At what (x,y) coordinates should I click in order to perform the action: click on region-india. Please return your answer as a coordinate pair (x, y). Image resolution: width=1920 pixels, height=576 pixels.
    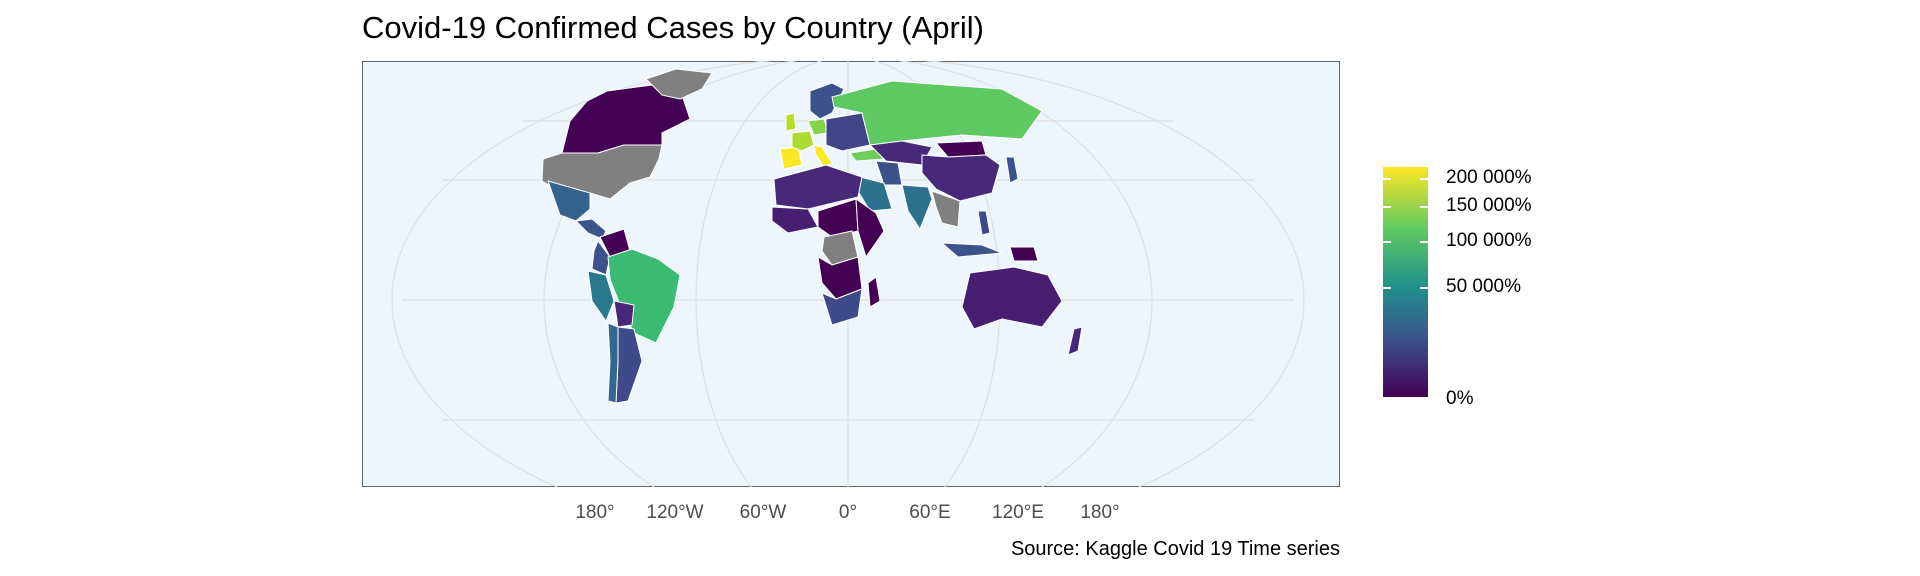
    Looking at the image, I should click on (917, 207).